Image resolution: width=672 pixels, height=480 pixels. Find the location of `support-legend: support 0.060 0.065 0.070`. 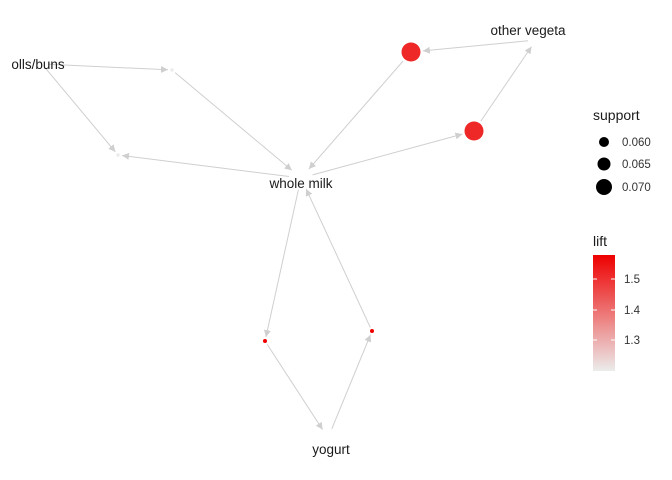

support-legend: support 0.060 0.065 0.070 is located at coordinates (622, 151).